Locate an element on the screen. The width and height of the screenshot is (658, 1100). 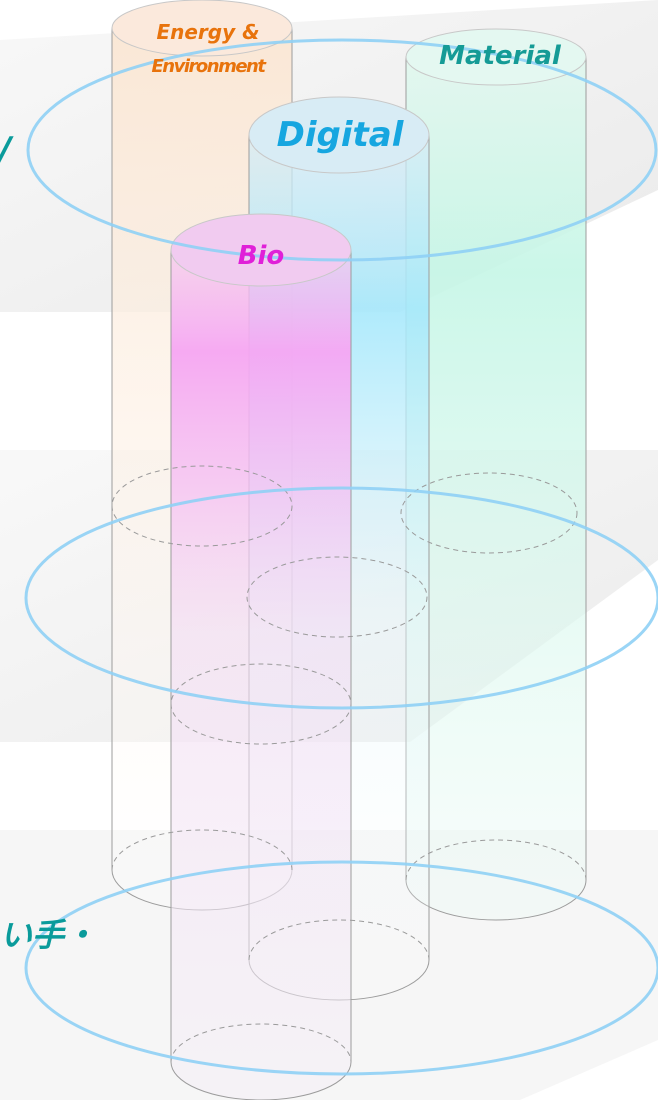
energy-label-line1: Energy & is located at coordinates (207, 32).